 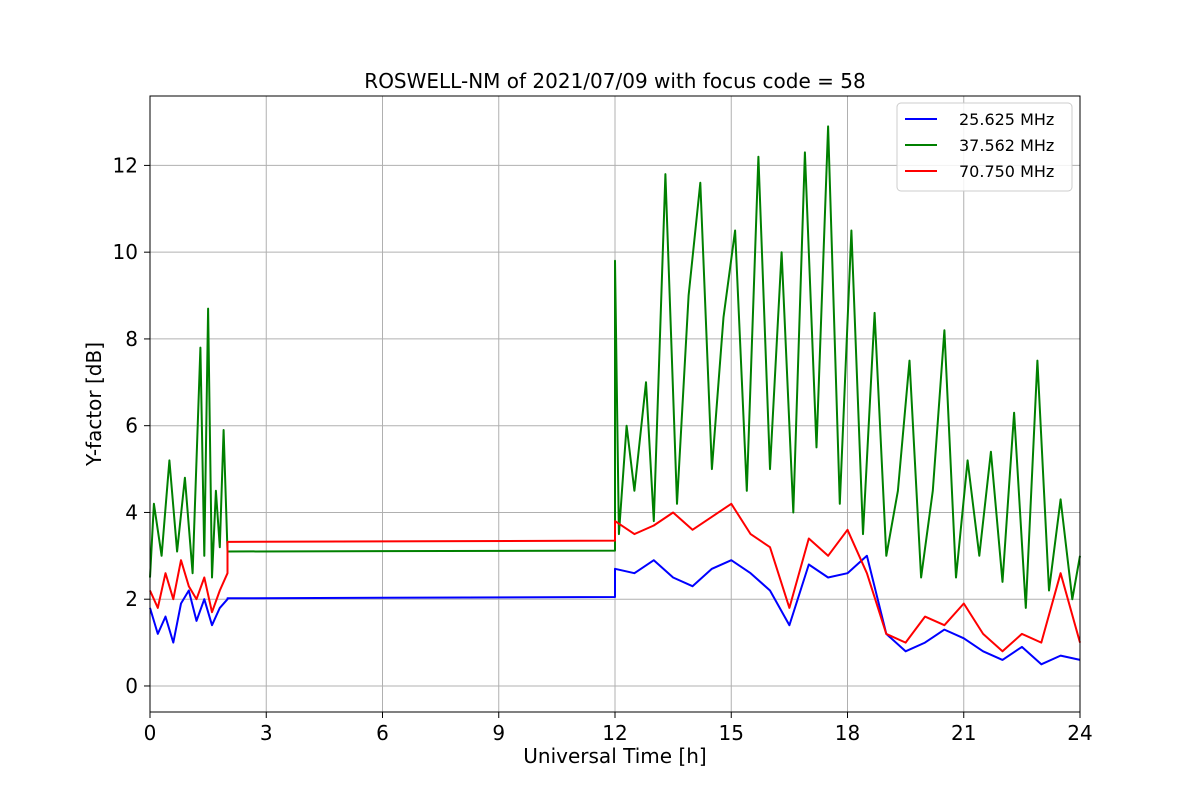 I want to click on x-axis: 0 3 6 9 12 15 18 21 24, so click(x=618, y=728).